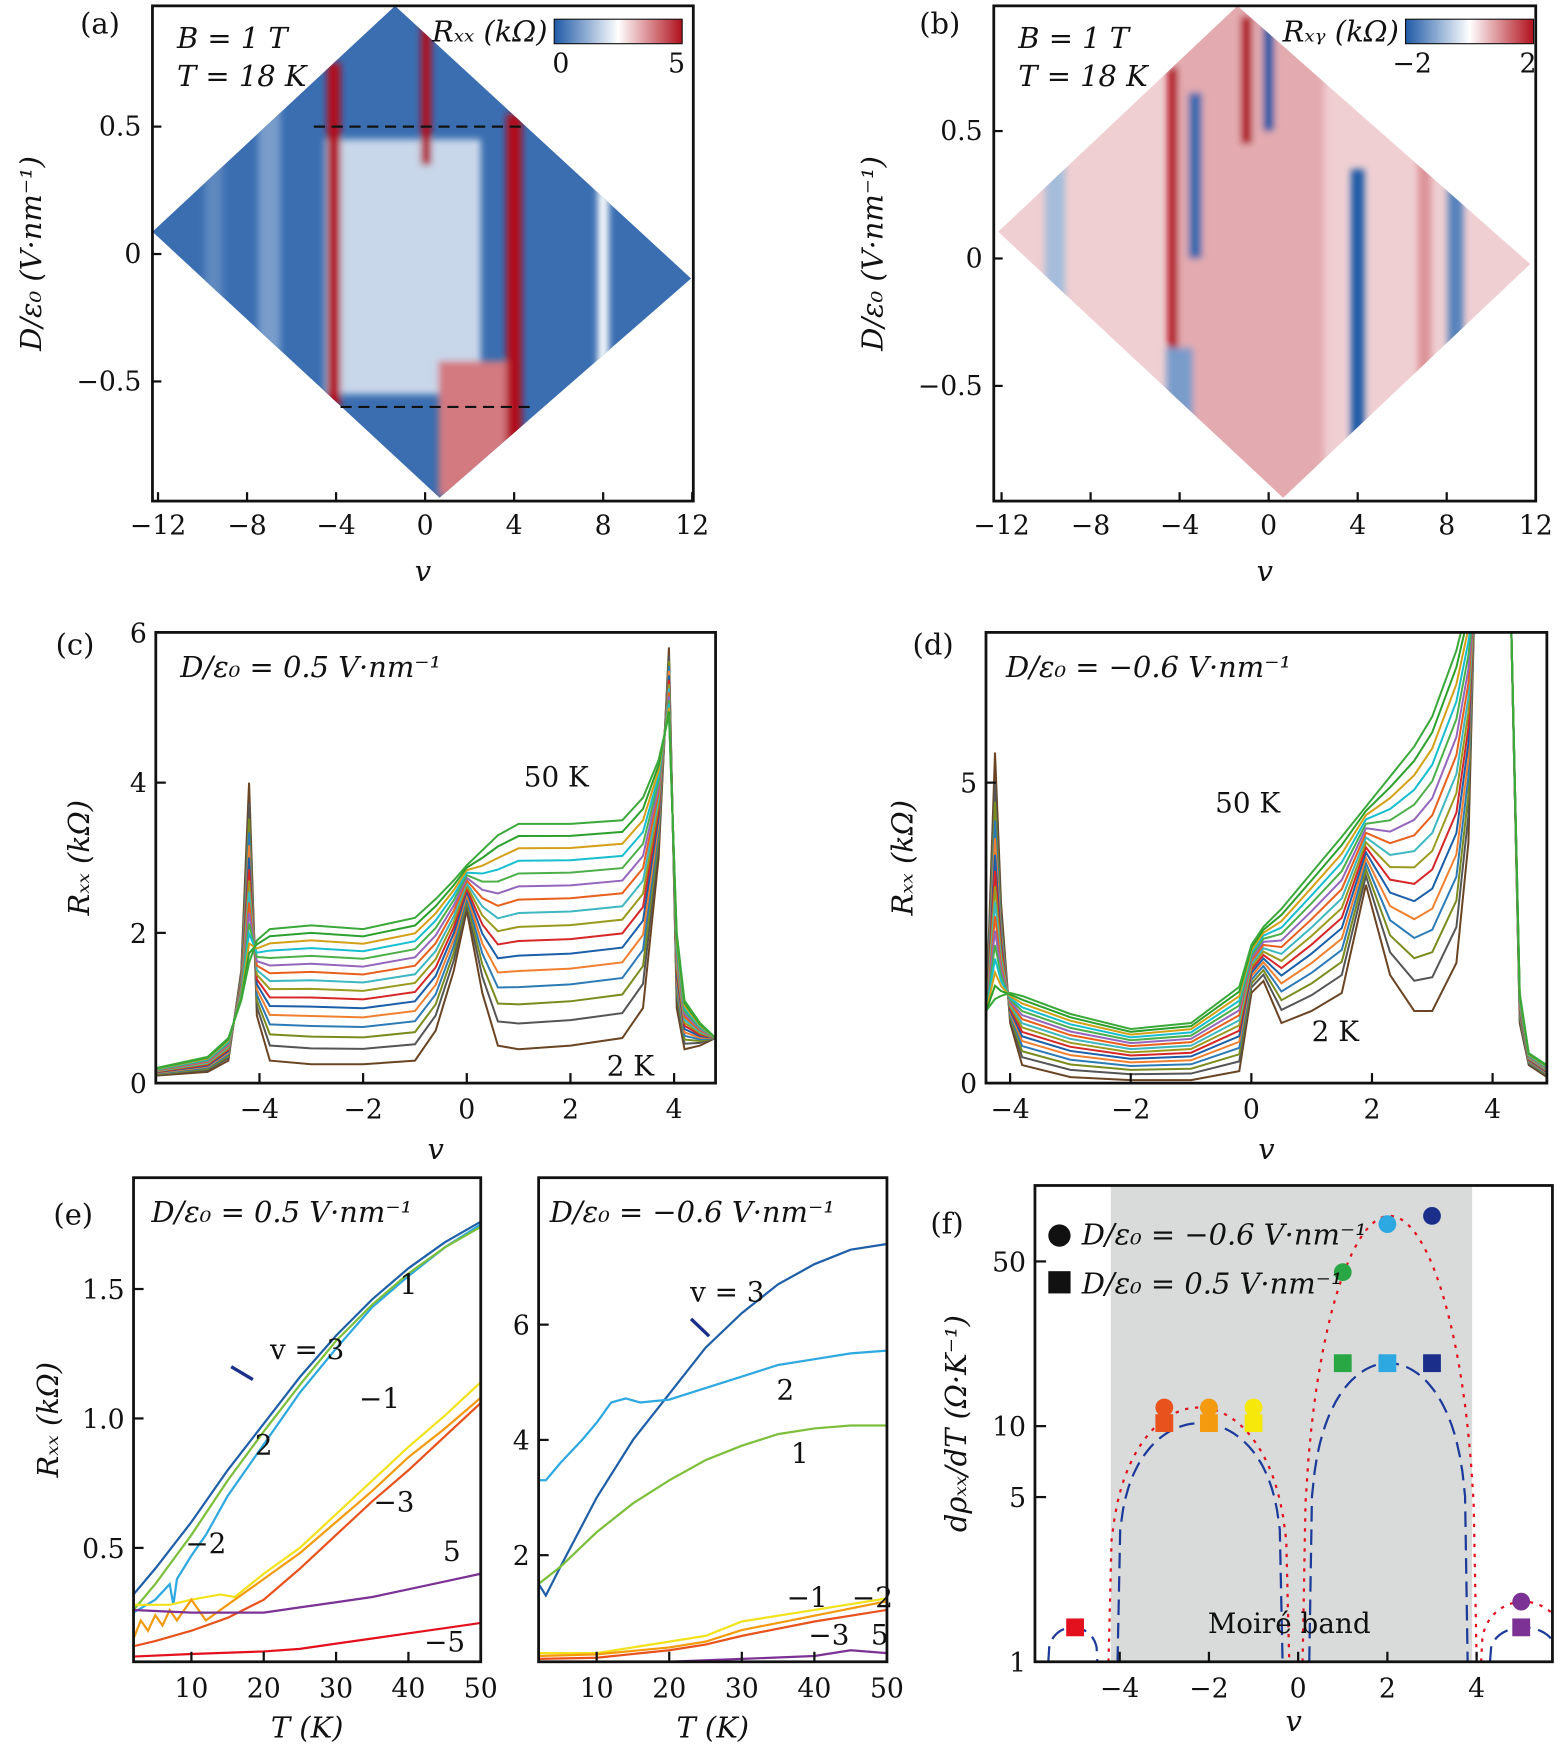 The width and height of the screenshot is (1558, 1750). I want to click on heatmap-b-frame, so click(1265, 253).